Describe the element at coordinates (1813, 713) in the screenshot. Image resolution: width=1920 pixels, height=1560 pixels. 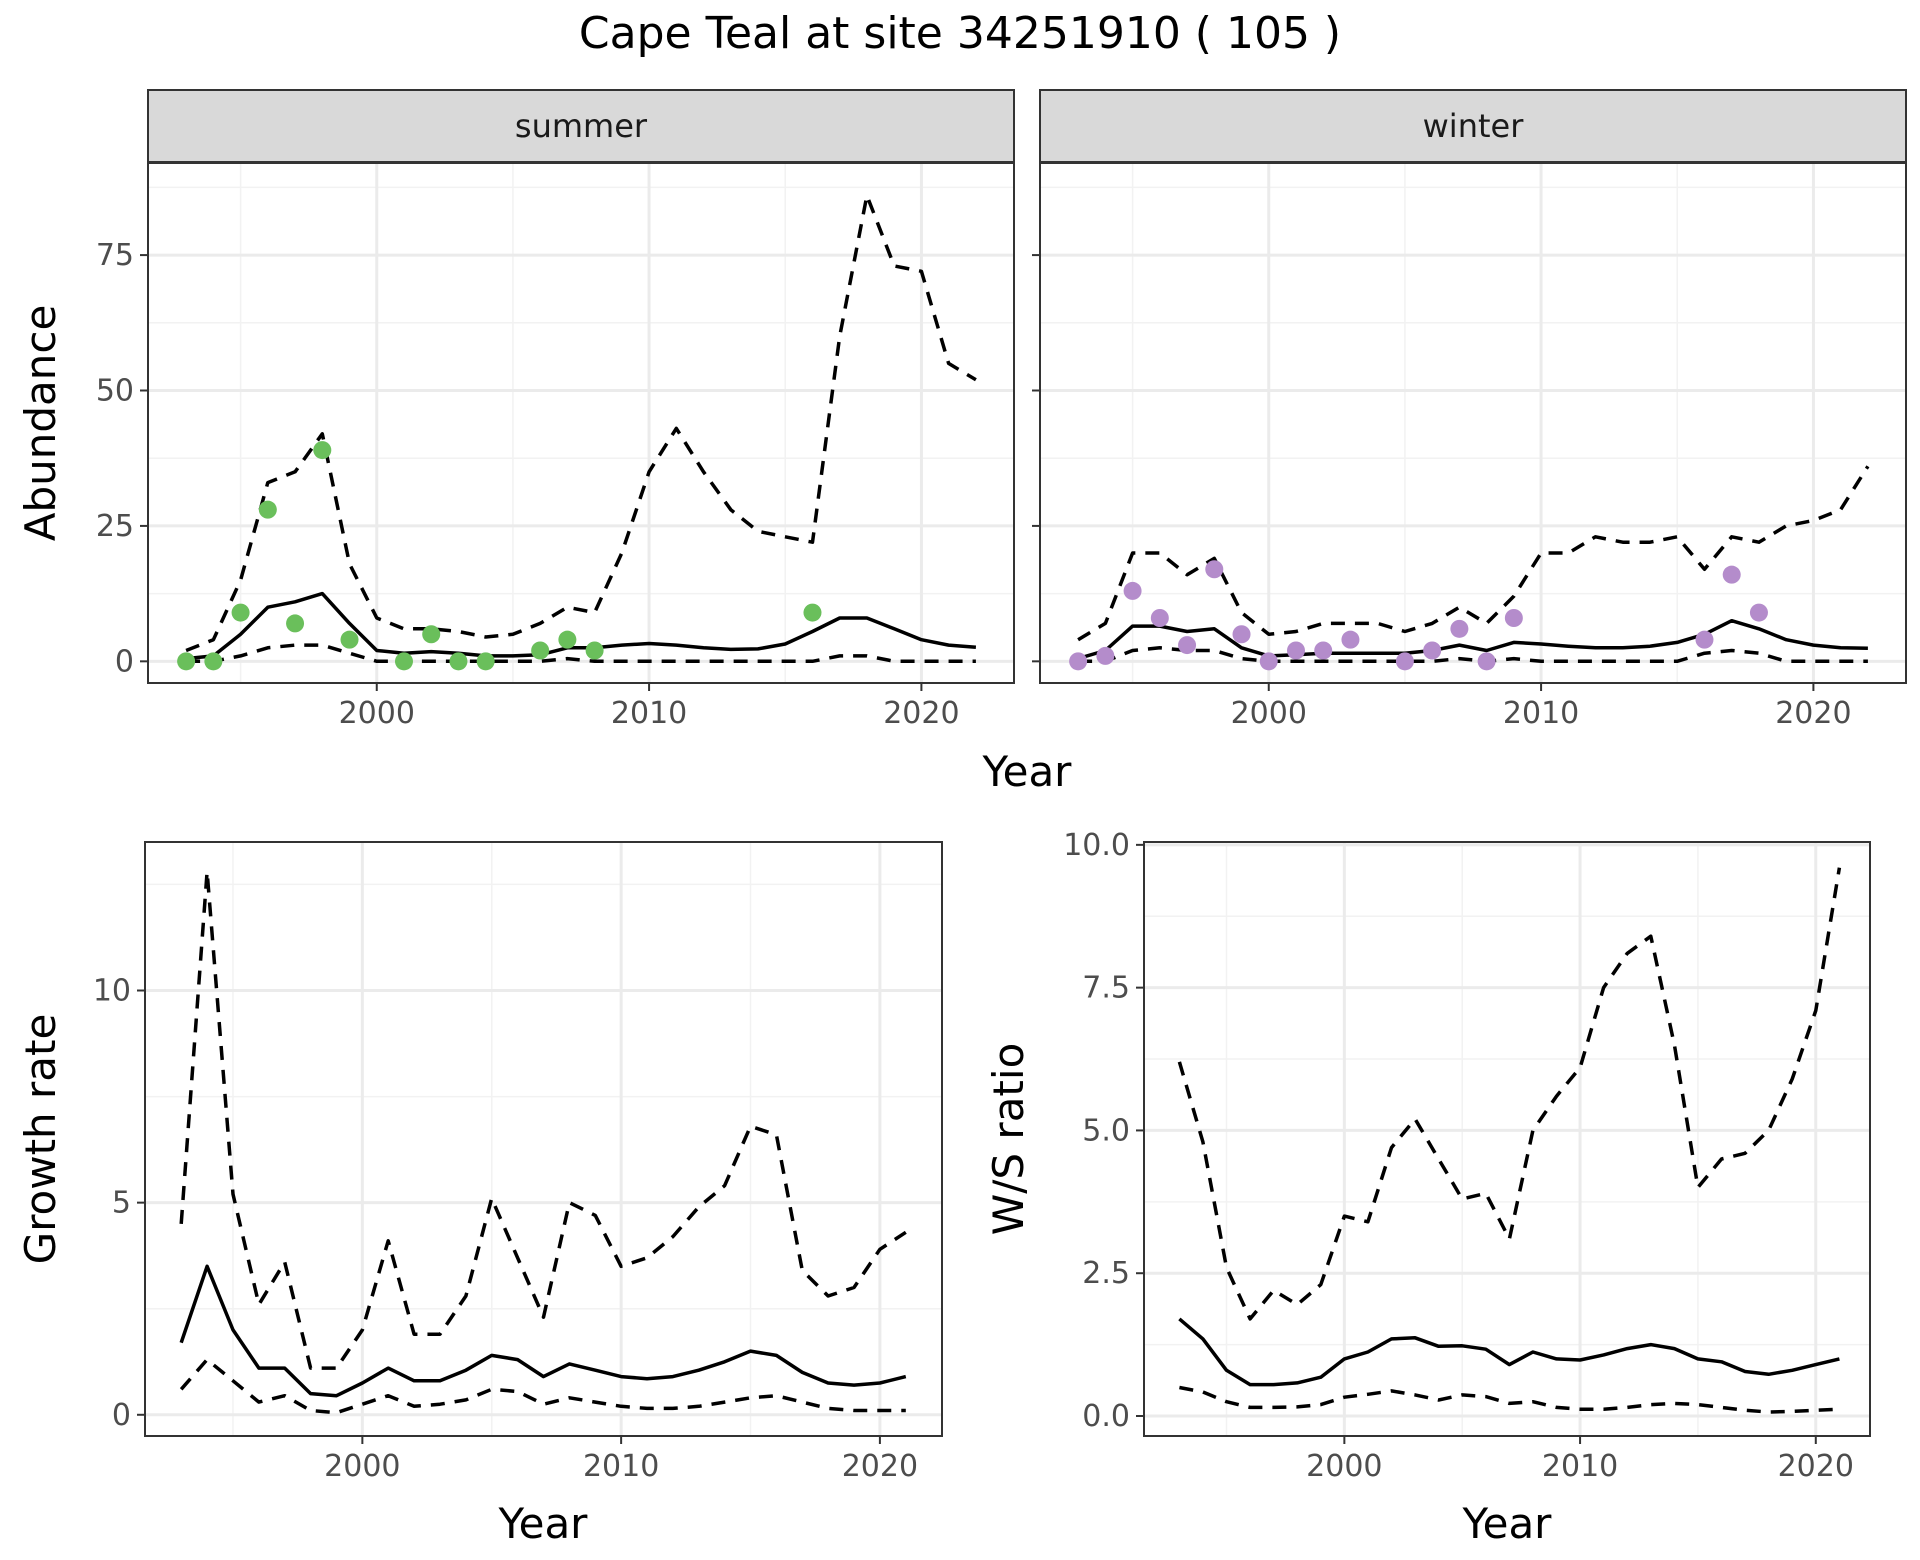
I see `abundance-winter-x-tick-label: 2020` at that location.